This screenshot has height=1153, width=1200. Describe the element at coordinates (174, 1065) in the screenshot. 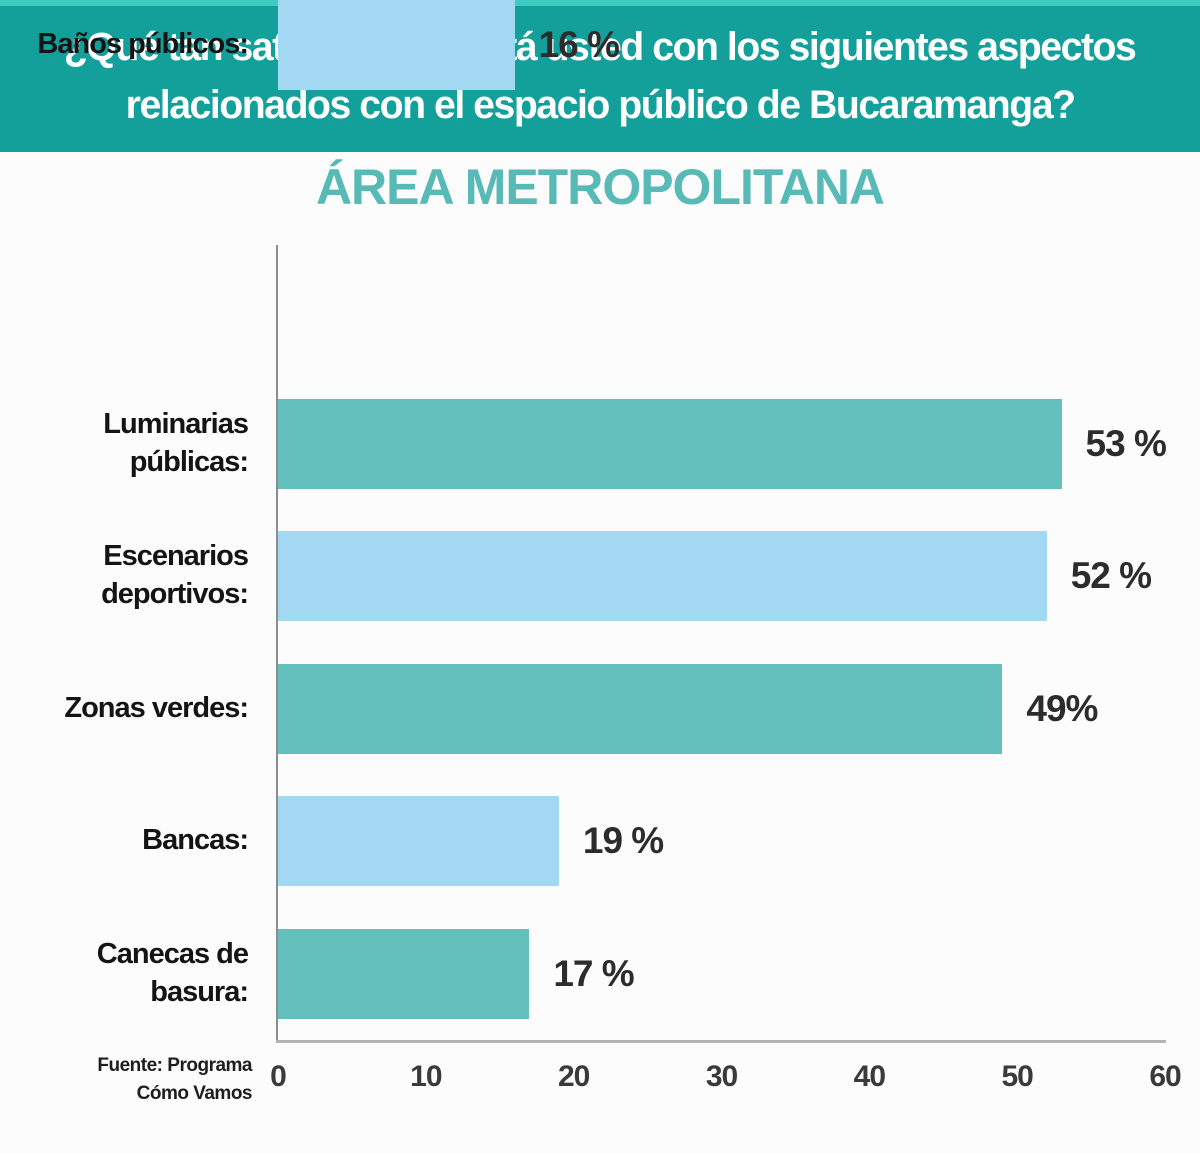

I see `source-line1: Fuente: Programa` at that location.